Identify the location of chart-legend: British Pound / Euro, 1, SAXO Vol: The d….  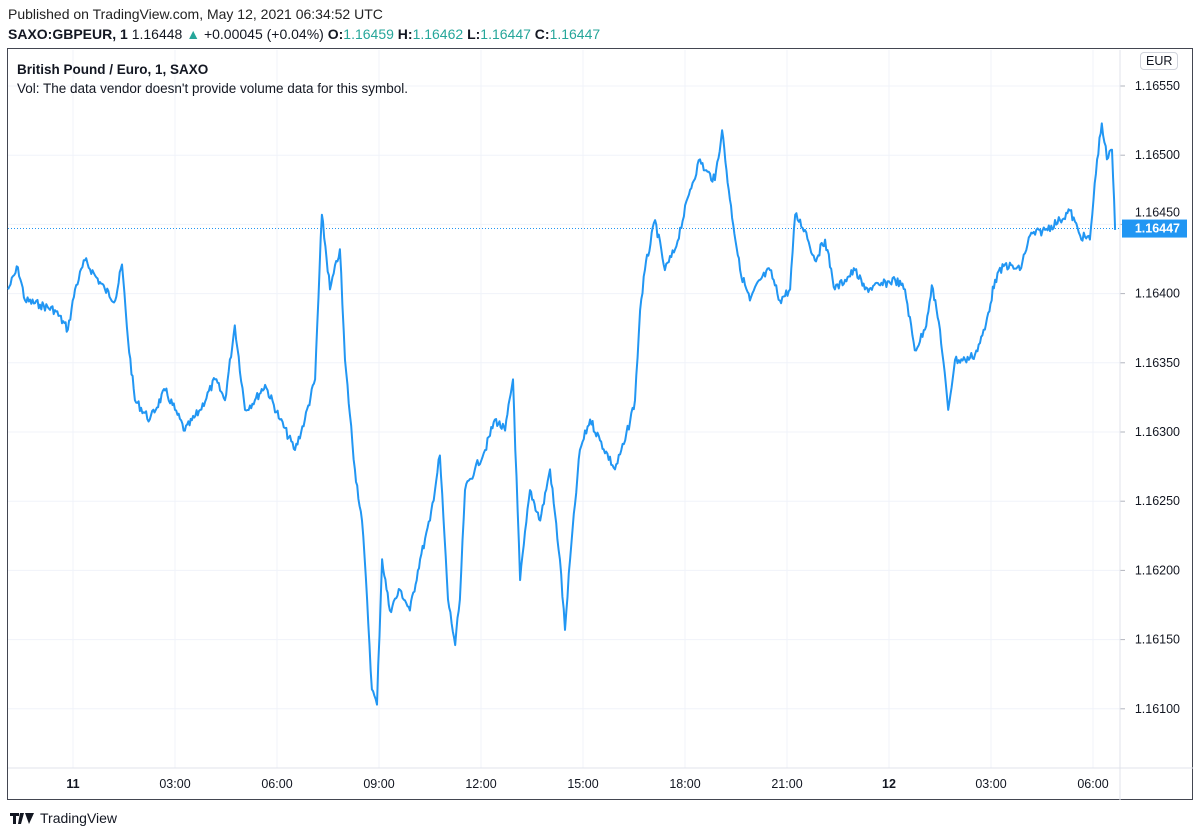
(212, 79).